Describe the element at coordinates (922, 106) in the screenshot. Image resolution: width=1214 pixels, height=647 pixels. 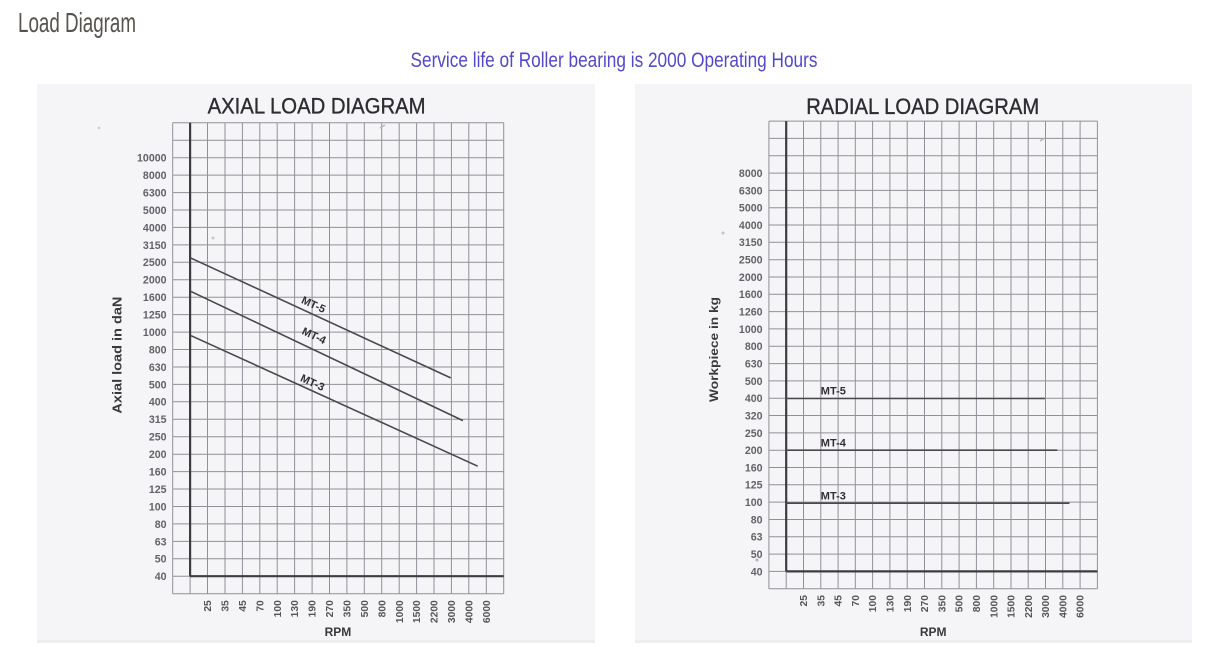
I see `svg-text: RADIAL LOAD DIAGRAM` at that location.